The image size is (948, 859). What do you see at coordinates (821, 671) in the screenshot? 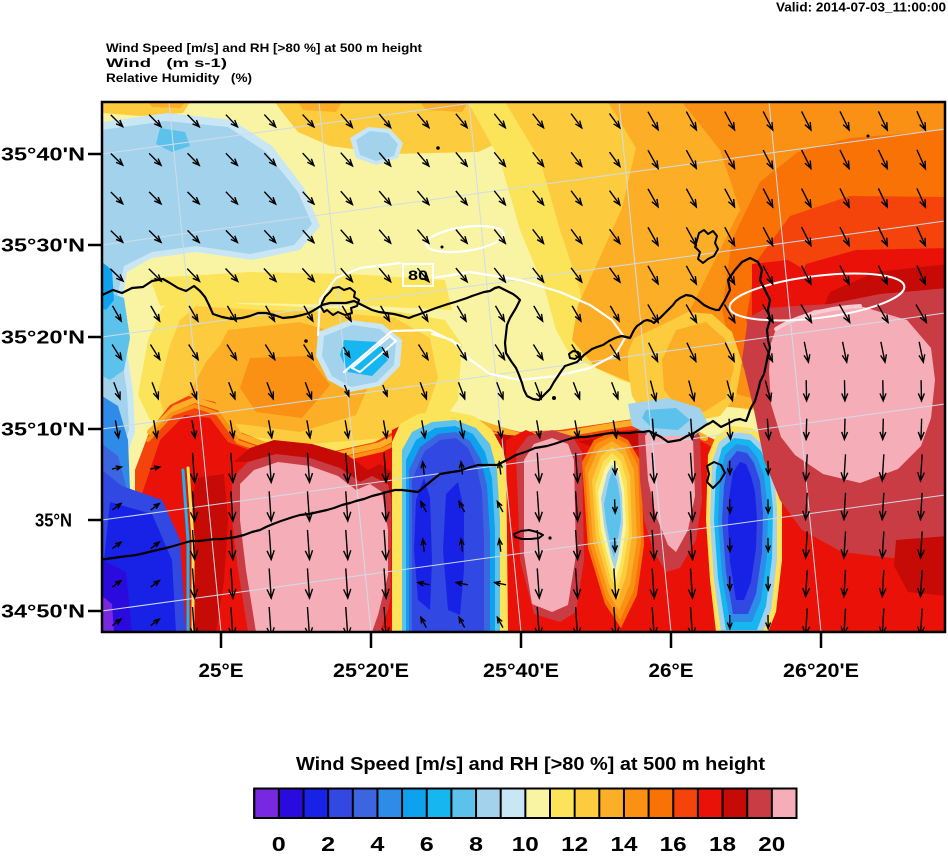
I see `svg-text: 26°20'E` at bounding box center [821, 671].